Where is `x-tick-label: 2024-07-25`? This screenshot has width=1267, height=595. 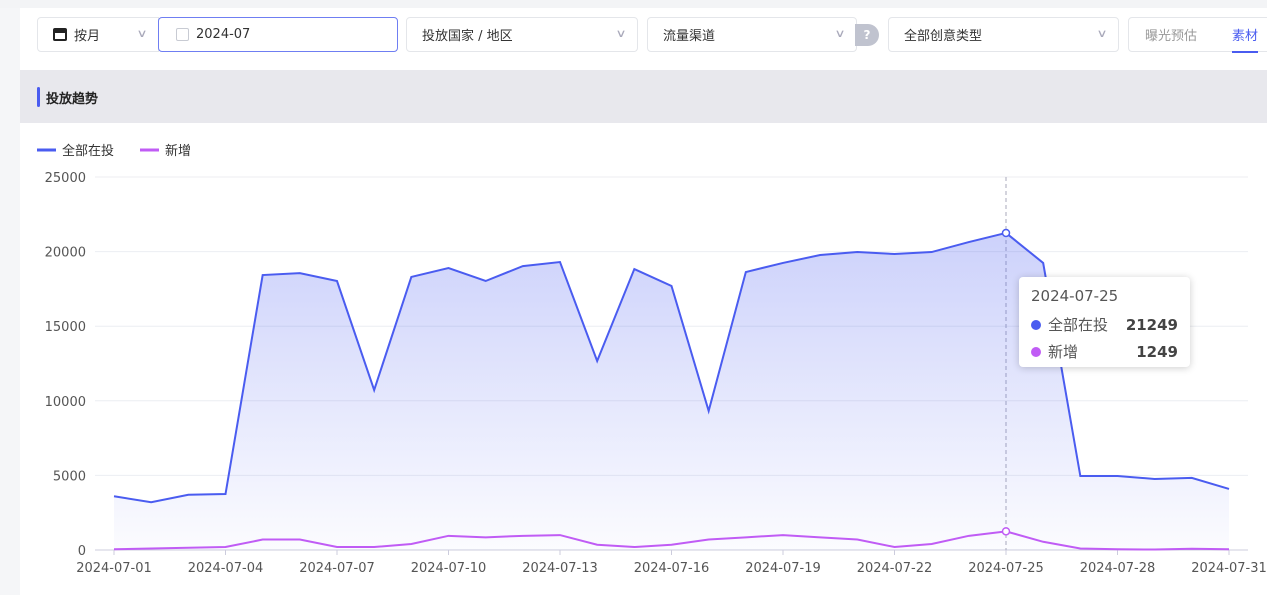 x-tick-label: 2024-07-25 is located at coordinates (1006, 568).